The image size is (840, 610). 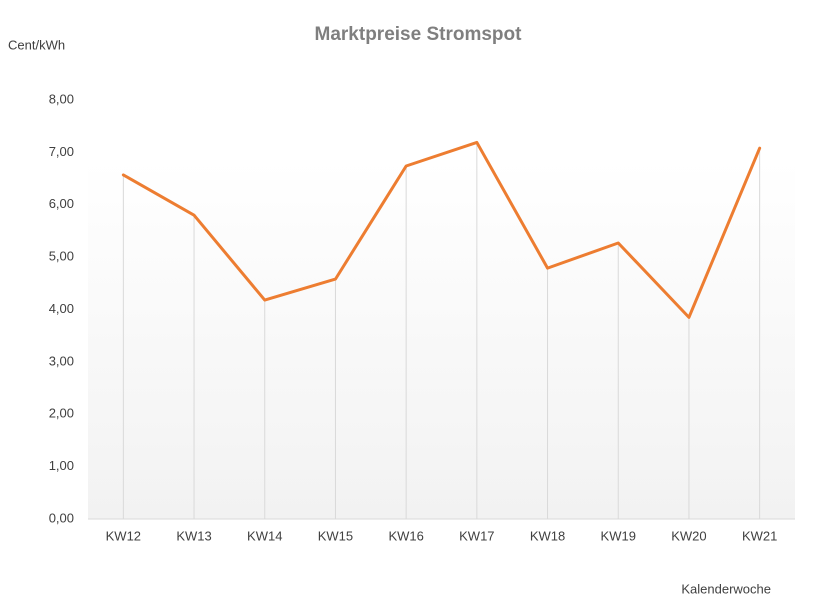 What do you see at coordinates (335, 535) in the screenshot?
I see `x-tick-label: KW15` at bounding box center [335, 535].